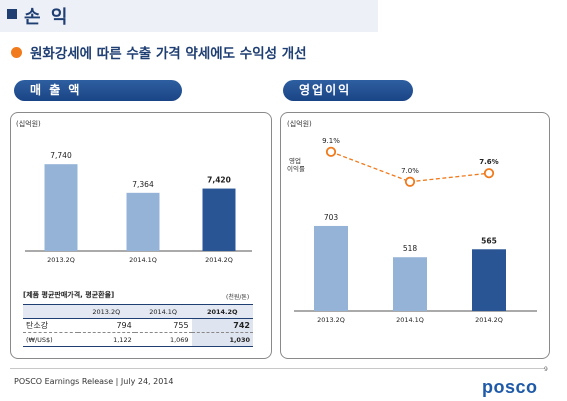  I want to click on footer-divider, so click(277, 368).